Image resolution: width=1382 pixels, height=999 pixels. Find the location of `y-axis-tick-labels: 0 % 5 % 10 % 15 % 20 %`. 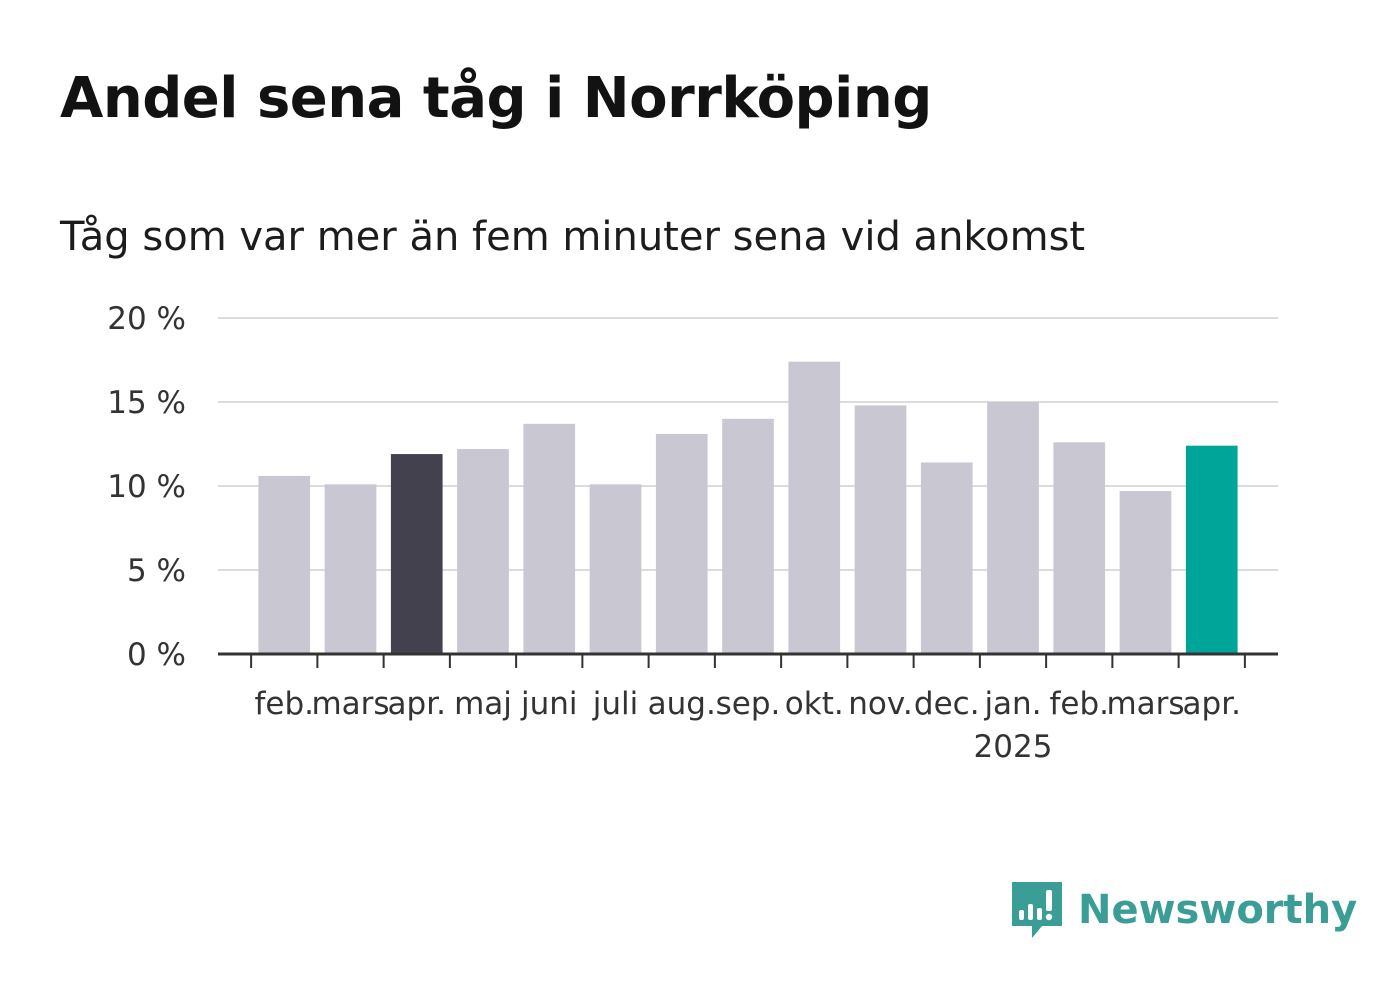

y-axis-tick-labels: 0 % 5 % 10 % 15 % 20 % is located at coordinates (146, 487).